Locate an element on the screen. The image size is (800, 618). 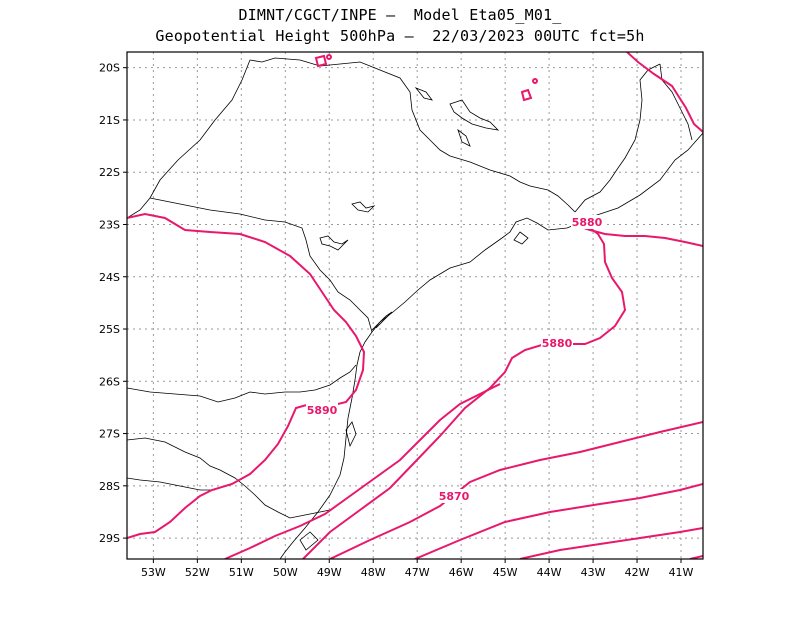
contour-label-5890: 5890 is located at coordinates (322, 410).